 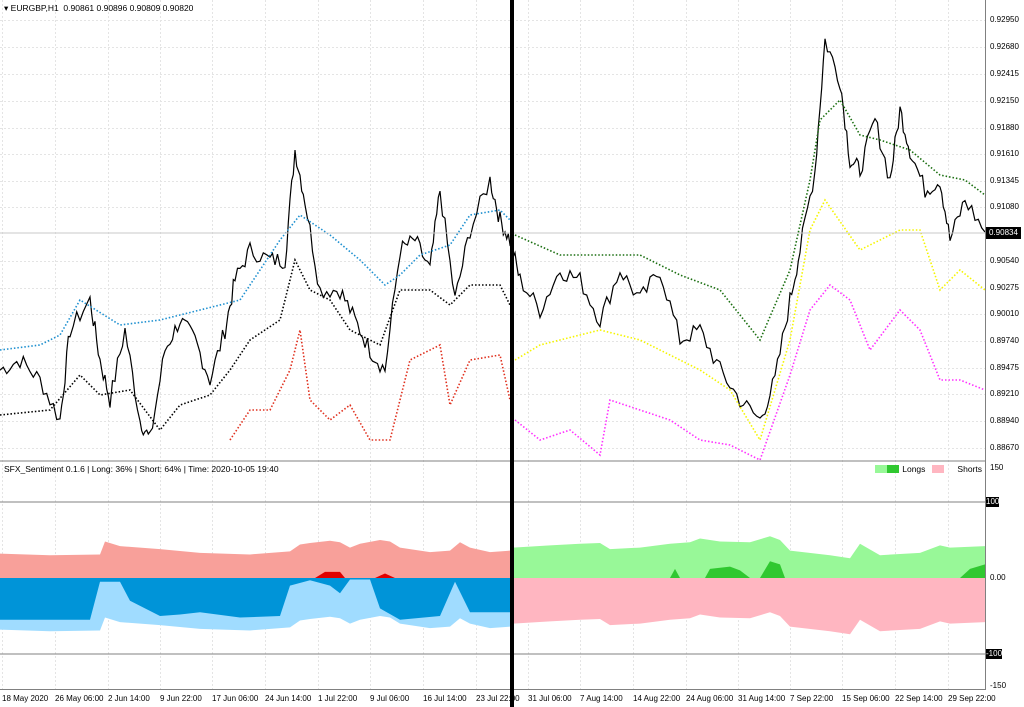 What do you see at coordinates (1004, 367) in the screenshot?
I see `price-tick: 0.89475` at bounding box center [1004, 367].